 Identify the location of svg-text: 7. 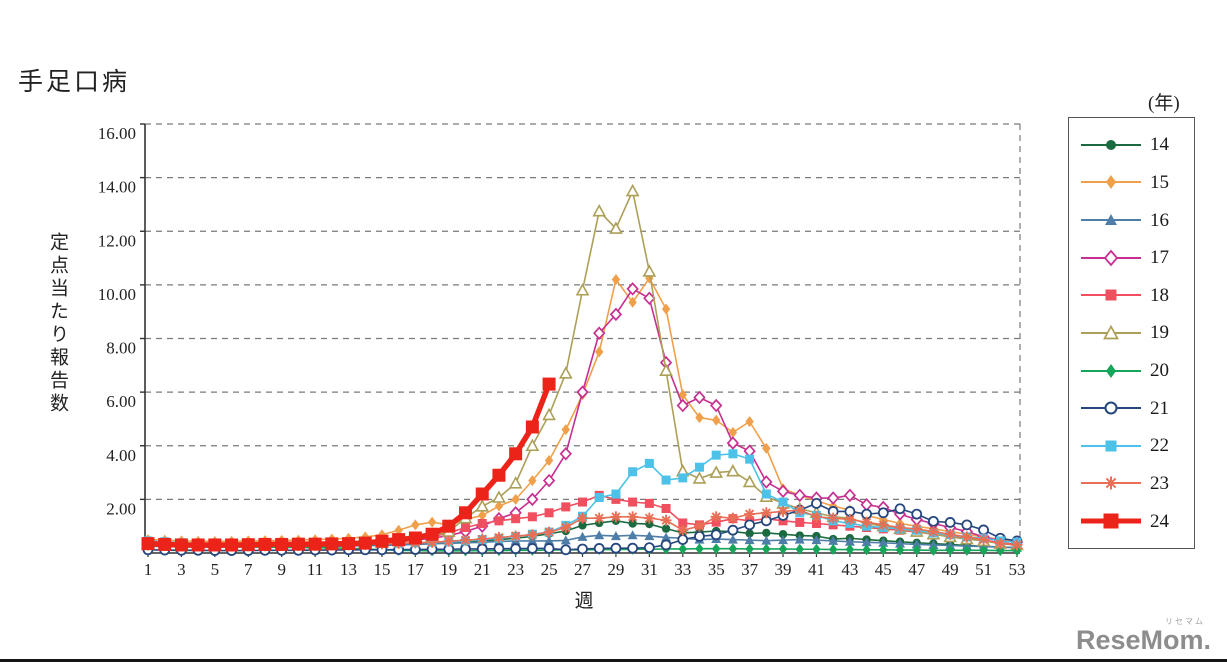
(248, 569).